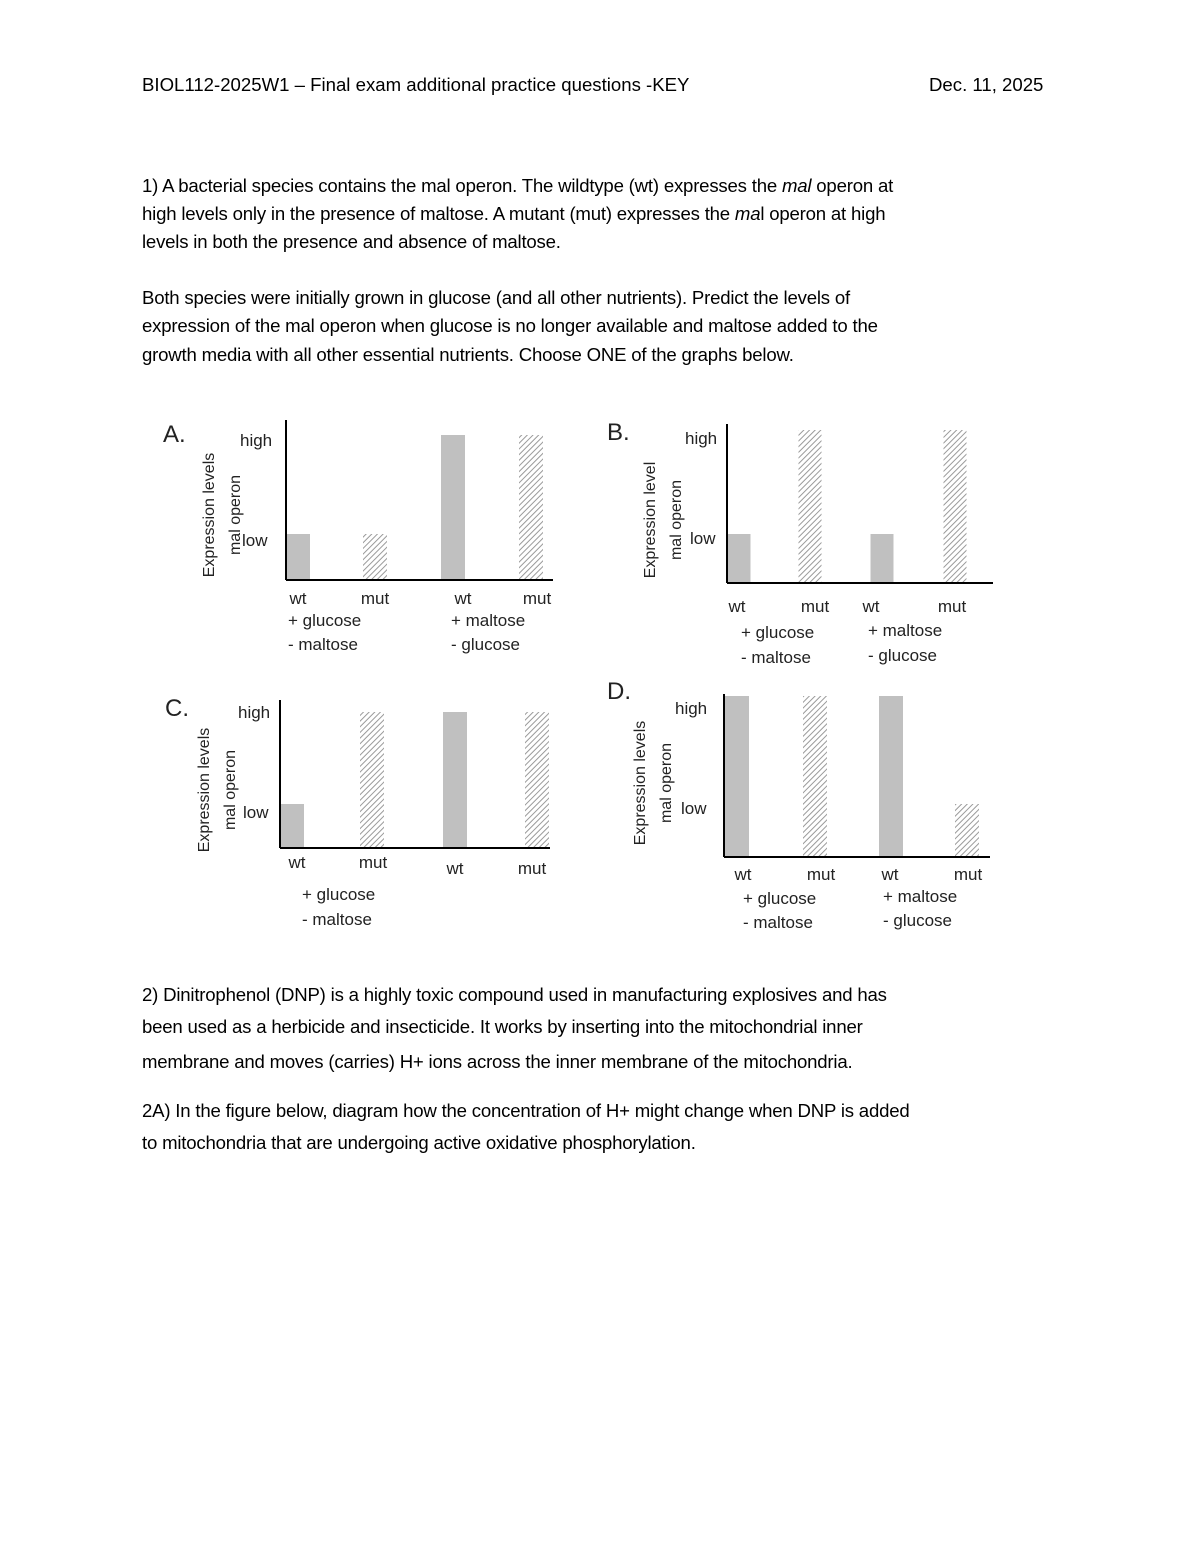 This screenshot has height=1553, width=1200. Describe the element at coordinates (174, 434) in the screenshot. I see `chart-label: A.` at that location.